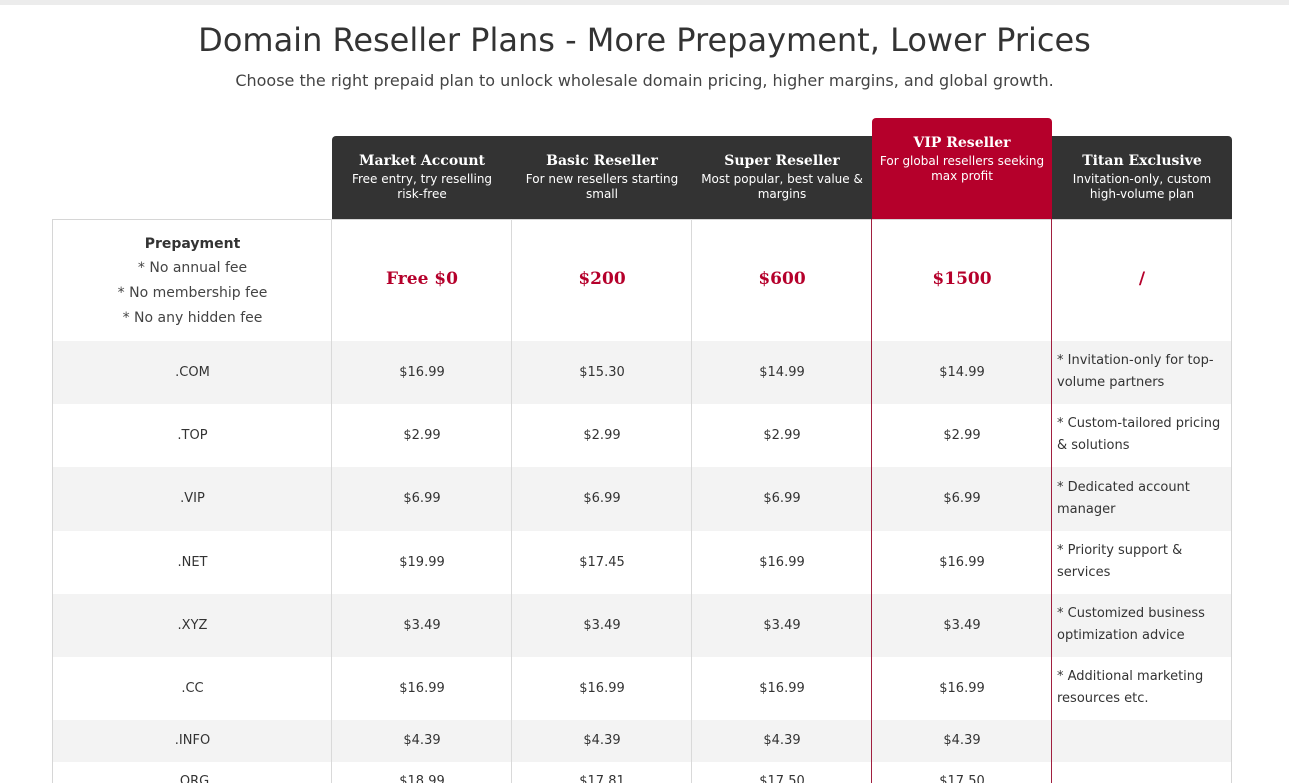 The width and height of the screenshot is (1289, 783). I want to click on plan-name: Titan Exclusive, so click(1142, 161).